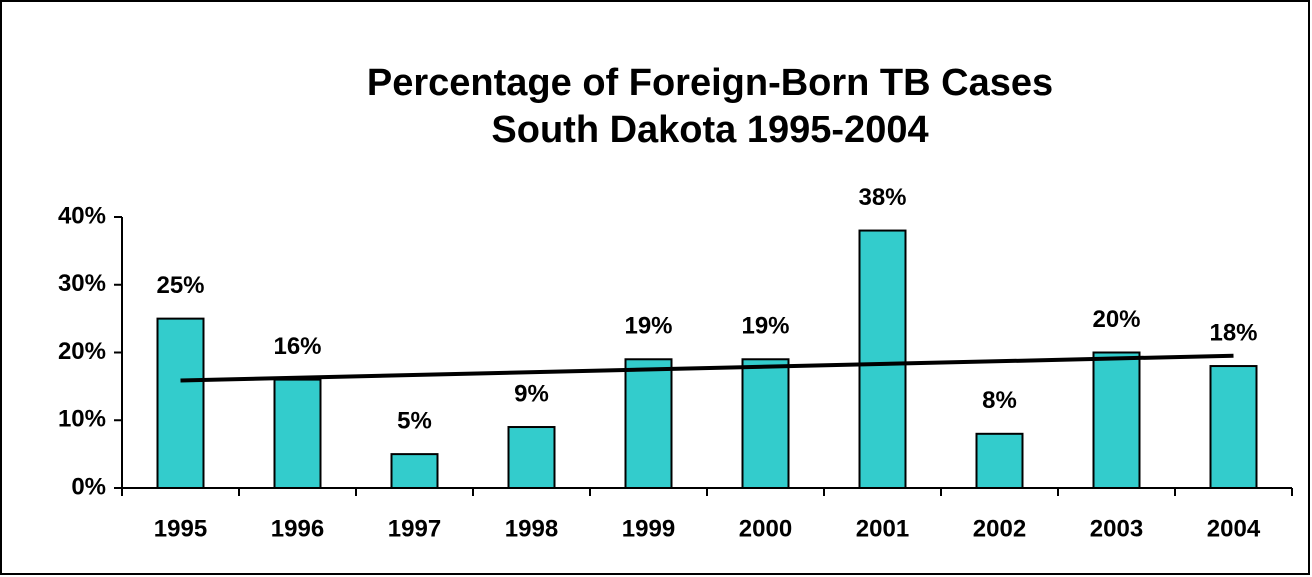  I want to click on value-label: 16%, so click(297, 346).